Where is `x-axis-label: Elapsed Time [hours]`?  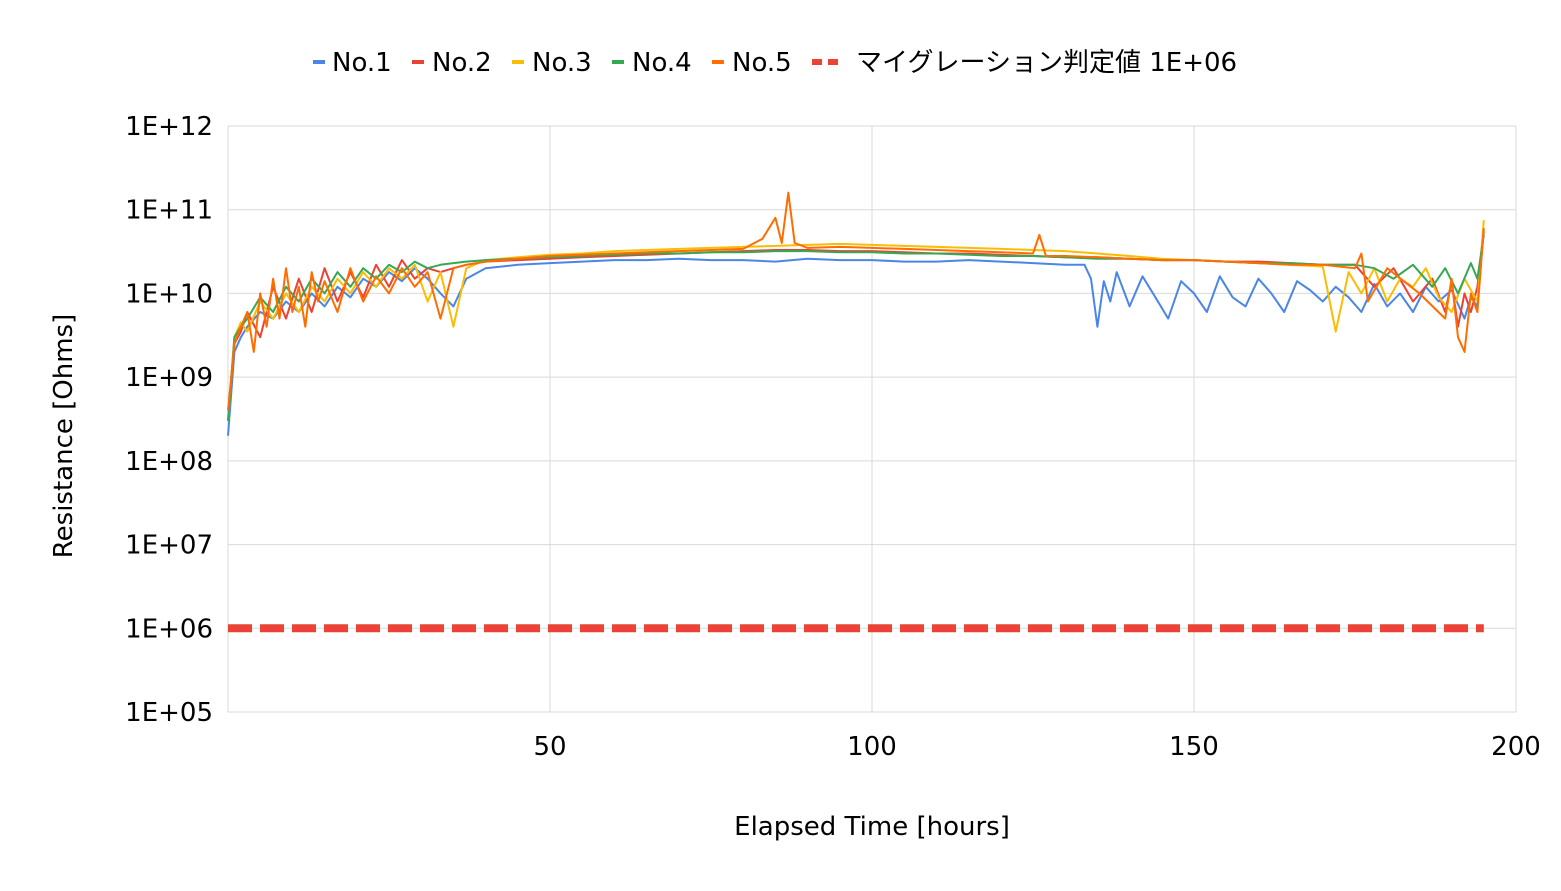
x-axis-label: Elapsed Time [hours] is located at coordinates (872, 827).